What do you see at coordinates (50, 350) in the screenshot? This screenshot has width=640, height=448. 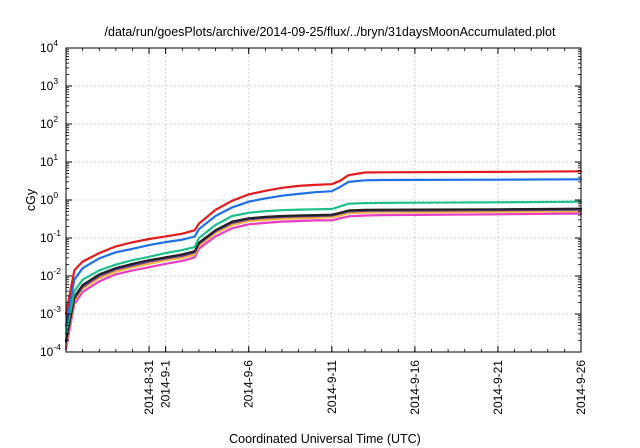 I see `y-tick-label: 10⁻⁴` at bounding box center [50, 350].